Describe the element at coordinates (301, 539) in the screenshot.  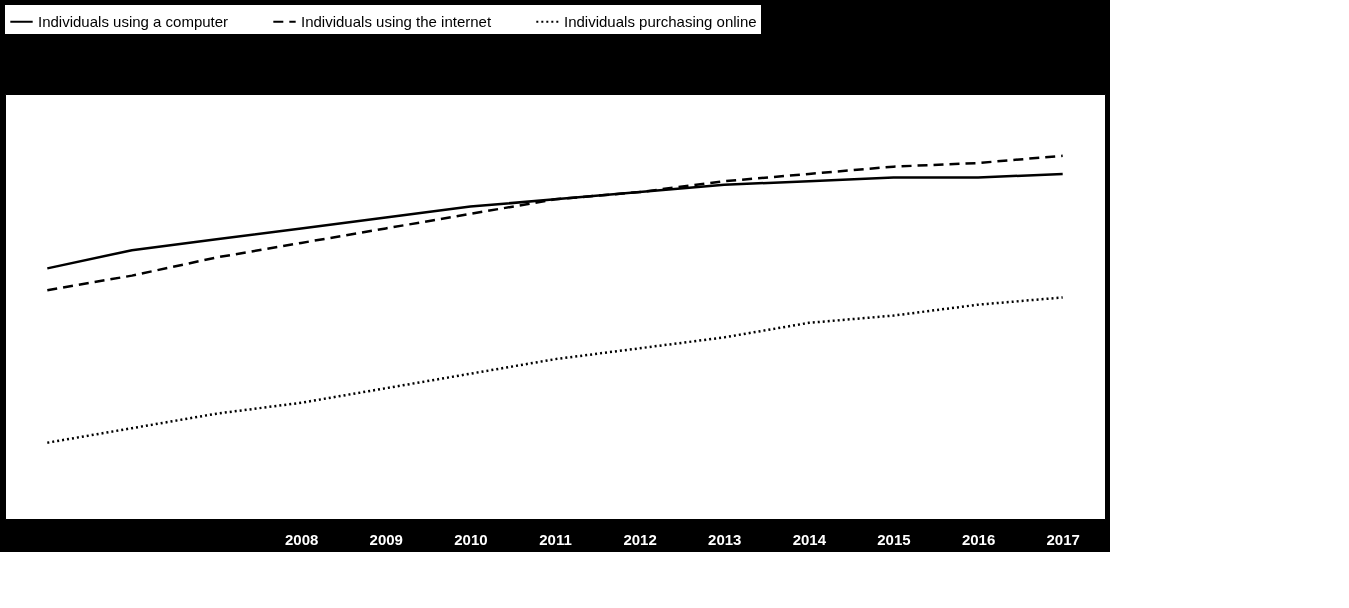
I see `x-tick-label: 2008` at that location.